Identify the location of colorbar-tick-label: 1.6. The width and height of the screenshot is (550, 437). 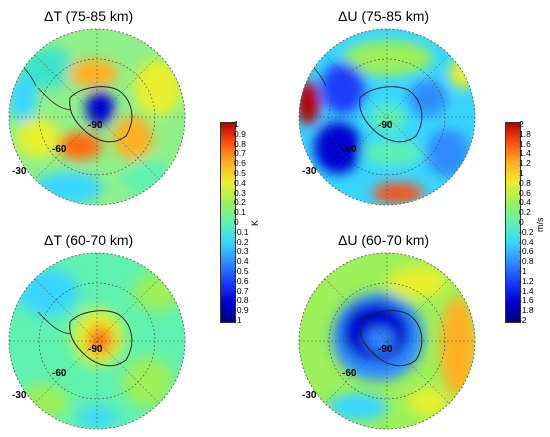
(525, 143).